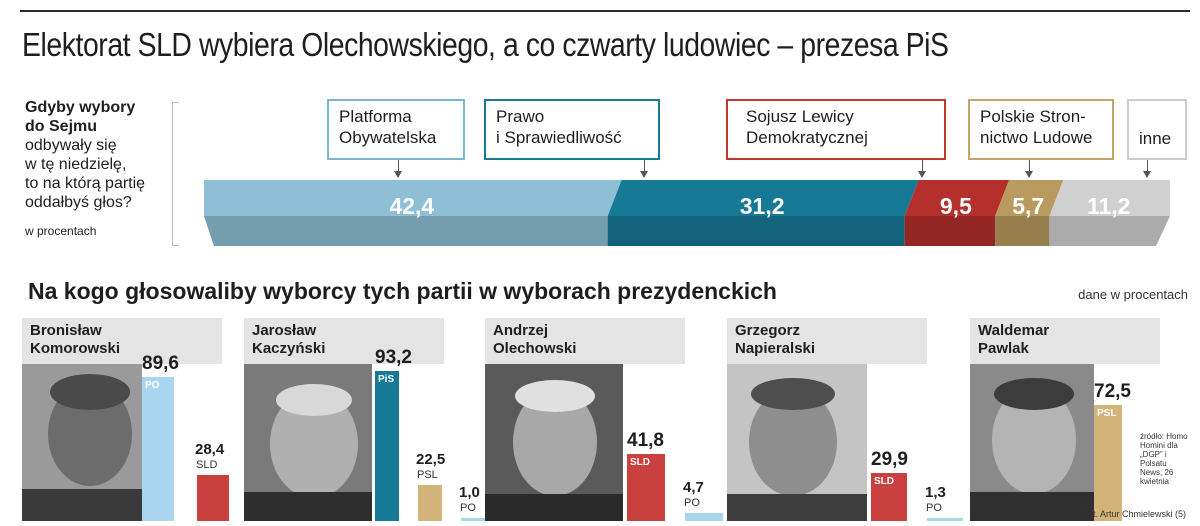 This screenshot has width=1200, height=526. What do you see at coordinates (1112, 391) in the screenshot?
I see `candidate-bar-value: 72,5` at bounding box center [1112, 391].